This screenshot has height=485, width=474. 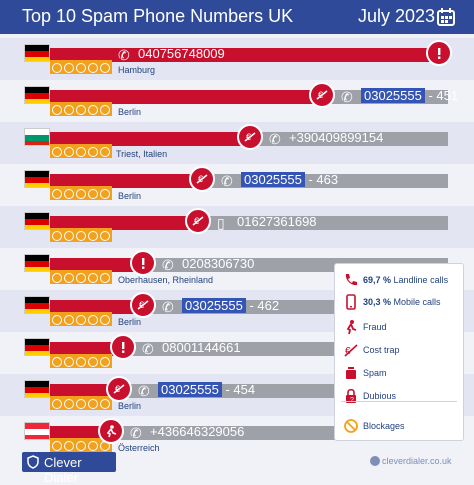 What do you see at coordinates (181, 53) in the screenshot?
I see `phone-number: 040756748009` at bounding box center [181, 53].